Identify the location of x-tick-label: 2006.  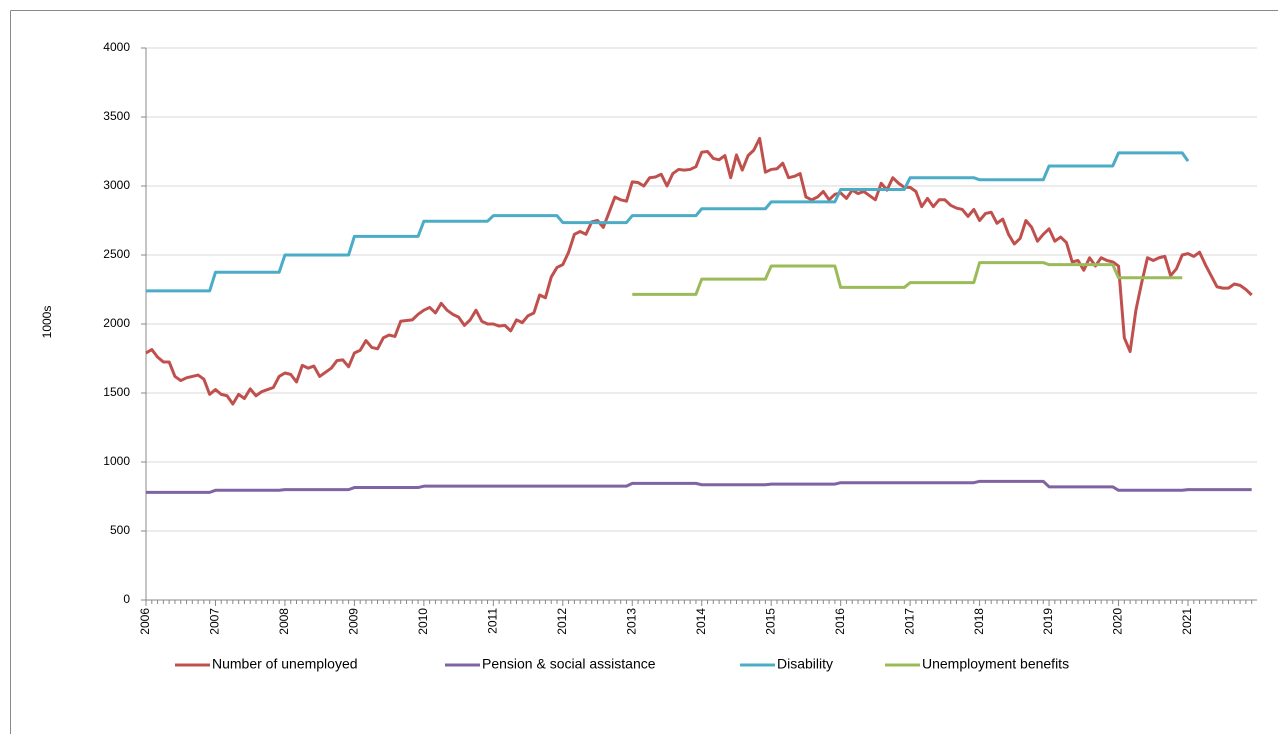
(145, 621).